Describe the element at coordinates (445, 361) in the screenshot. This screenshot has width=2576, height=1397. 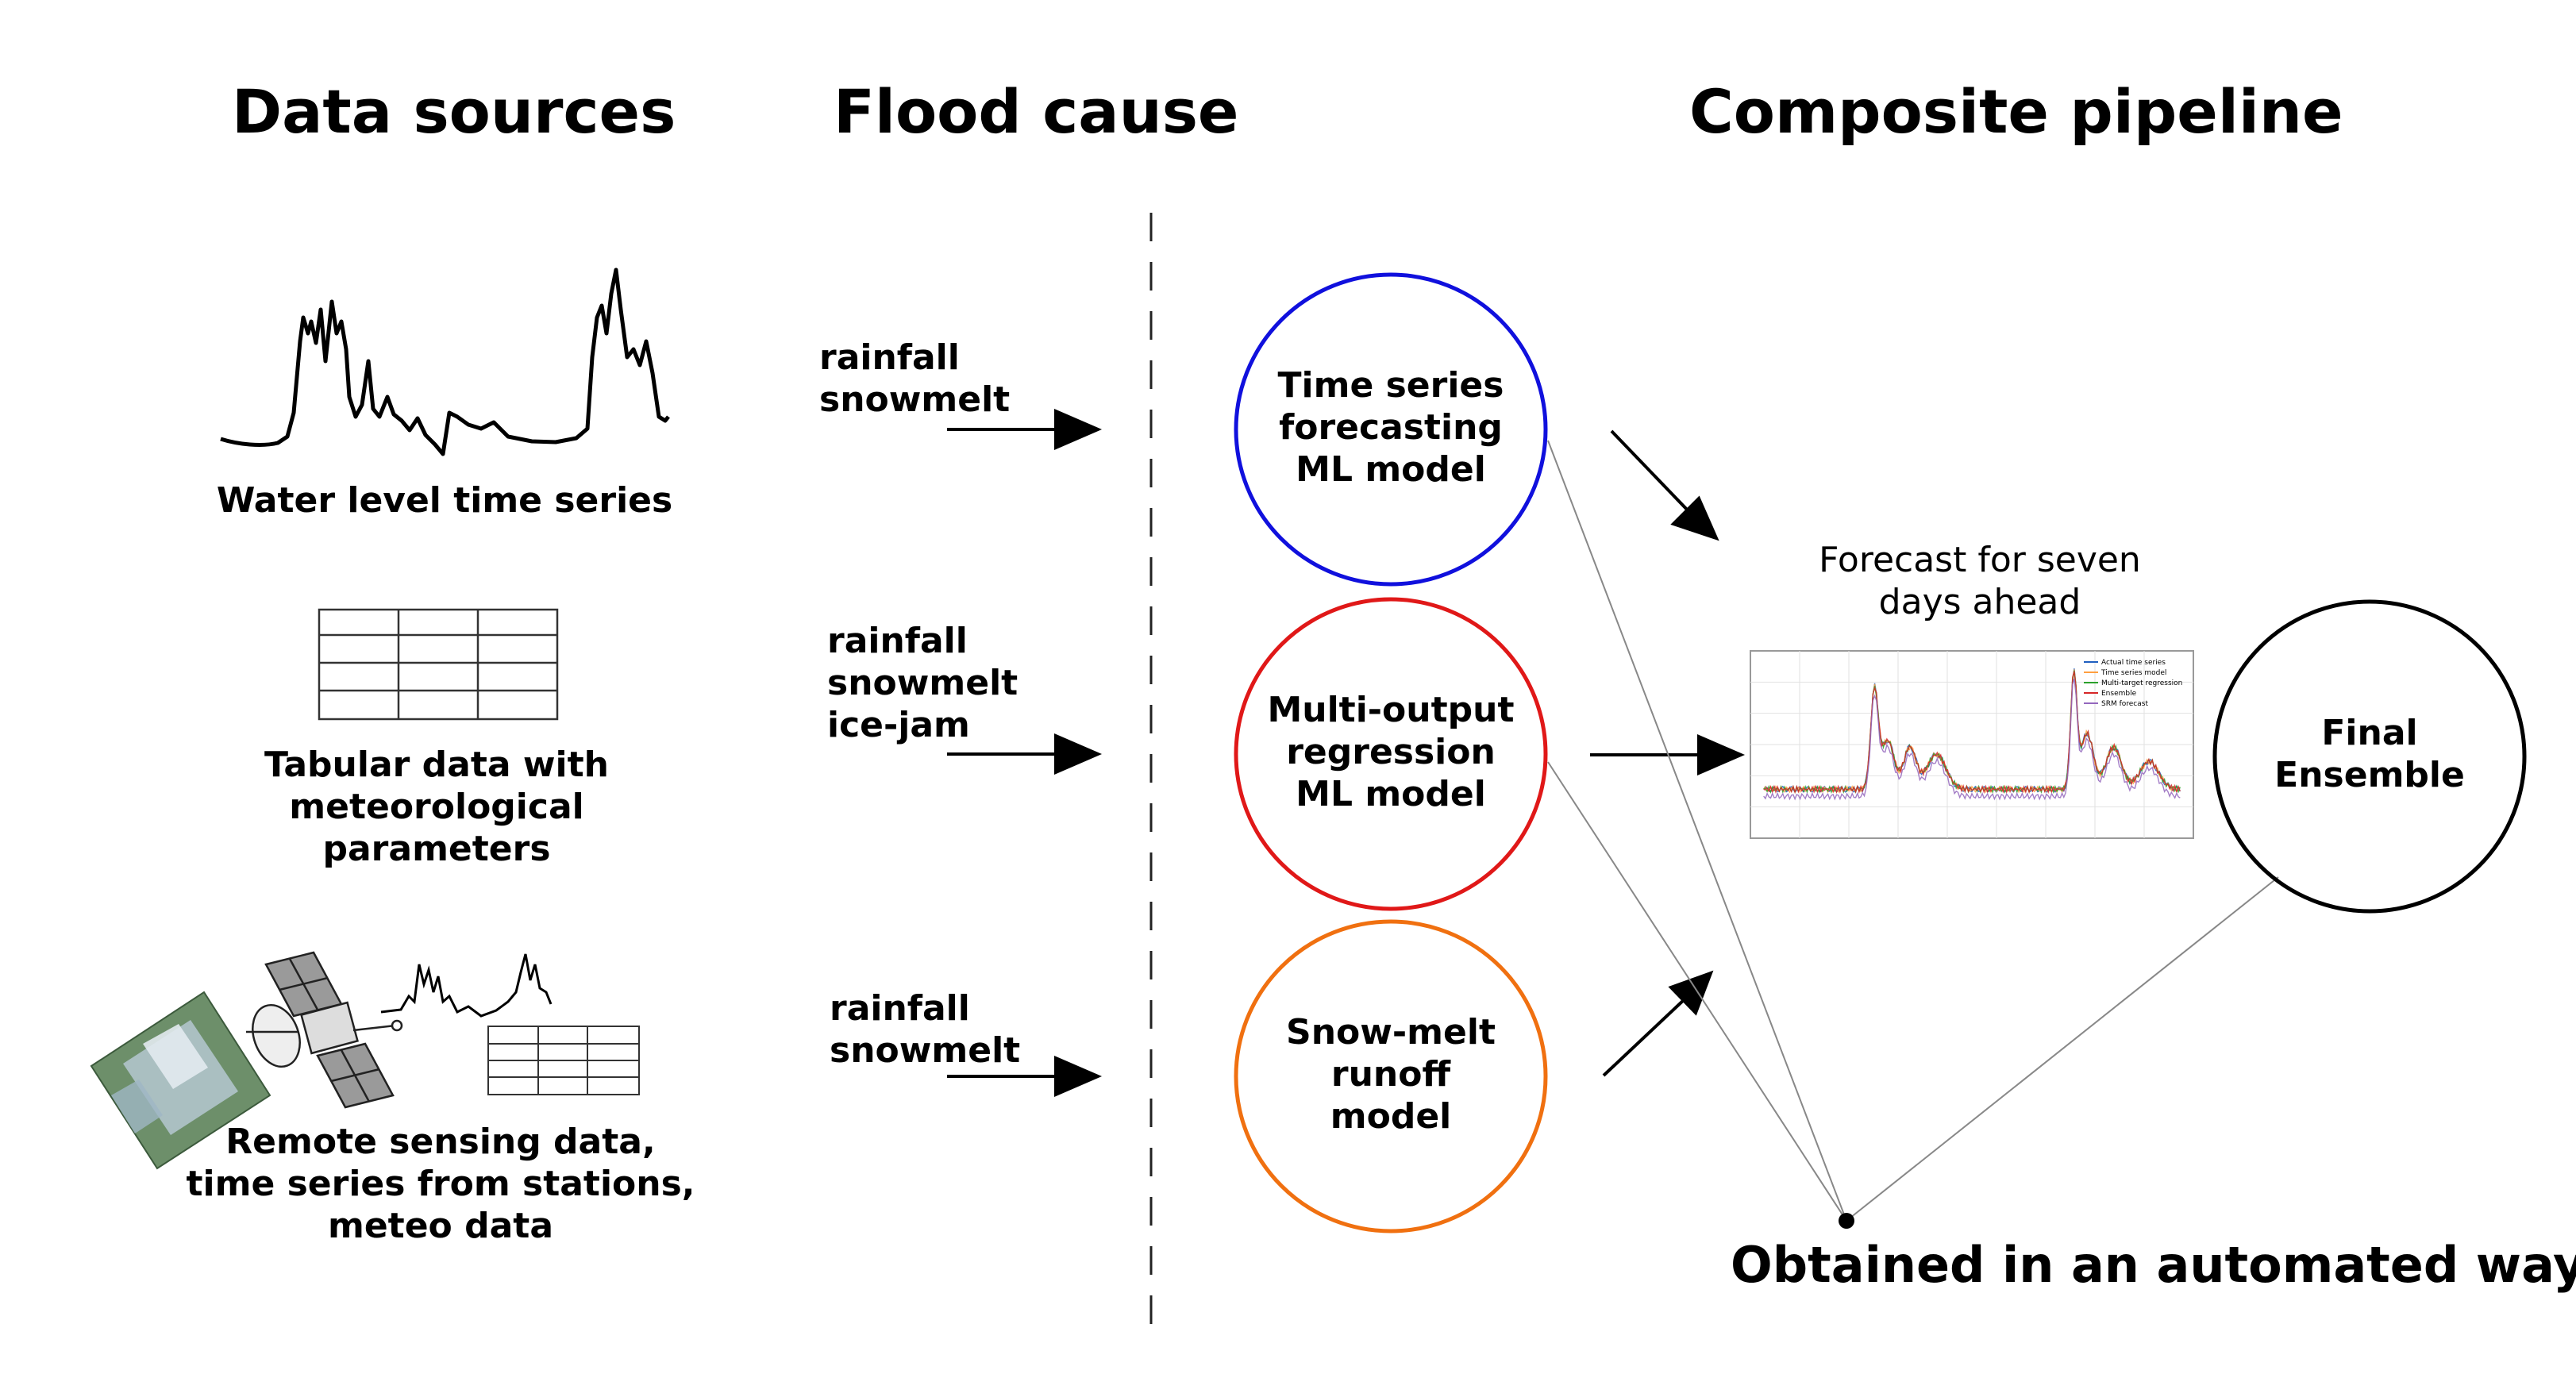
I see `line-chart-icon` at that location.